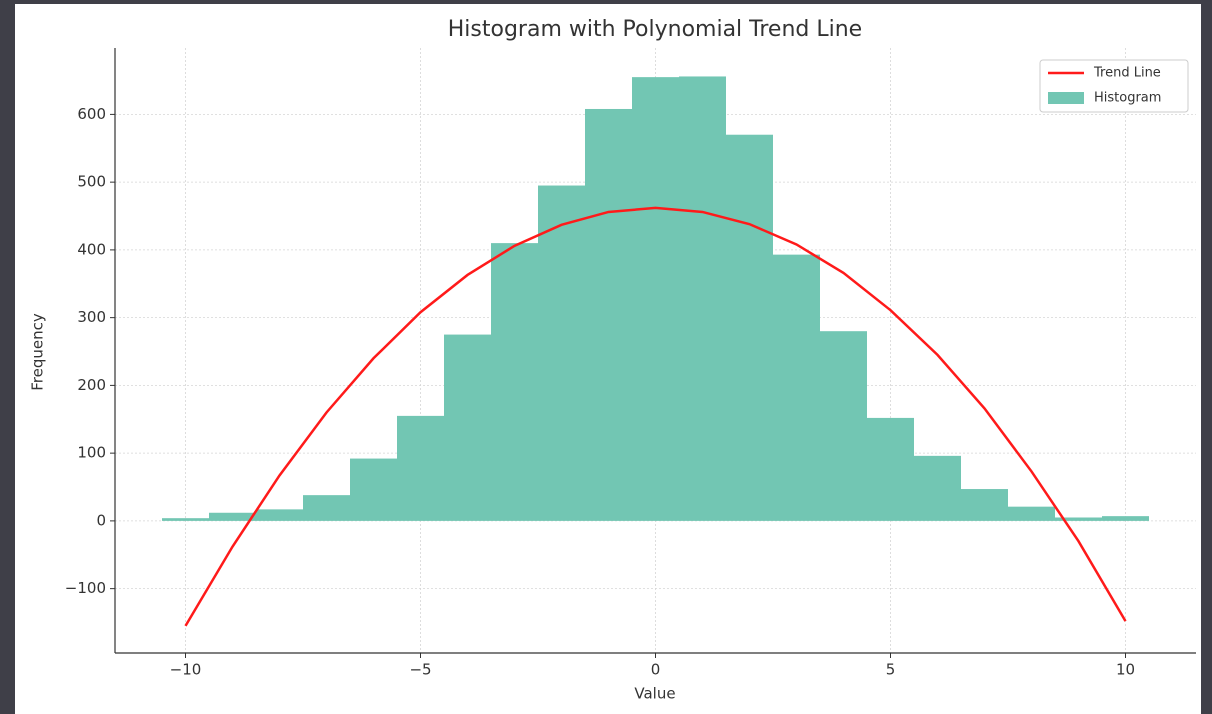  What do you see at coordinates (891, 670) in the screenshot?
I see `x-tick-label: 5` at bounding box center [891, 670].